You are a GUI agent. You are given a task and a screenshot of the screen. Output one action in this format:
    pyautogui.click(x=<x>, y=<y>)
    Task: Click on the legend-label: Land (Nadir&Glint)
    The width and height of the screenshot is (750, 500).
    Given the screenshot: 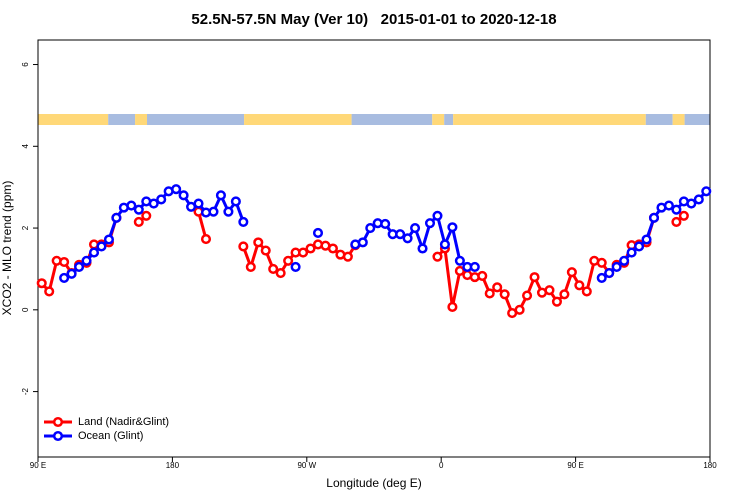 What is the action you would take?
    pyautogui.click(x=123, y=422)
    